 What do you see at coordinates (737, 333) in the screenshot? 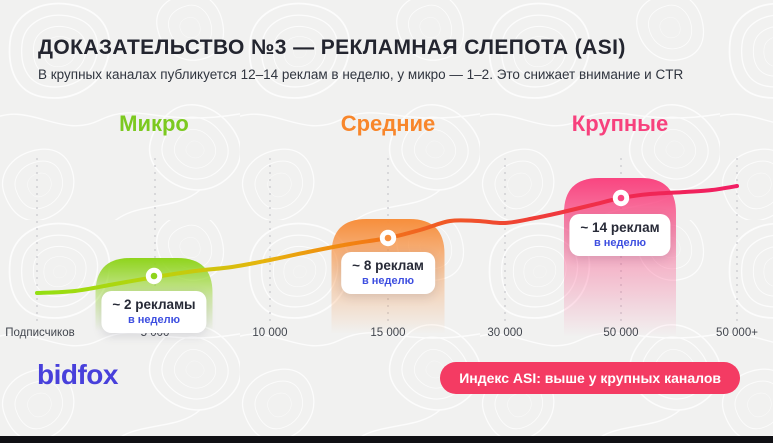
I see `axis-label: 50 000+` at bounding box center [737, 333].